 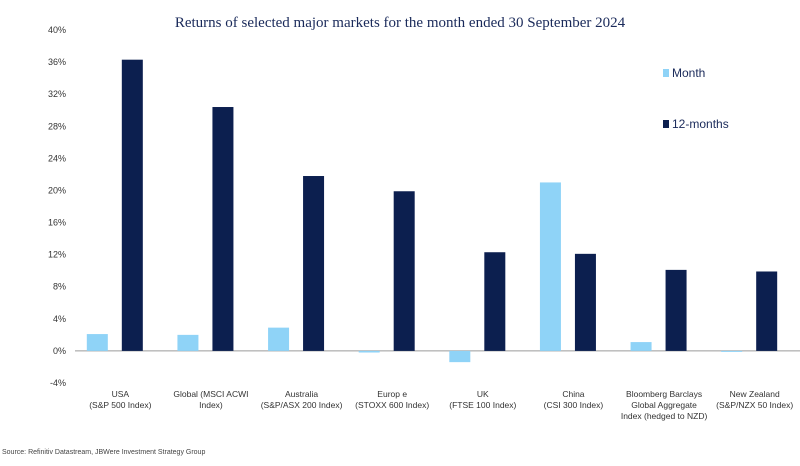 I want to click on y-tick-label: 36%, so click(x=57, y=62).